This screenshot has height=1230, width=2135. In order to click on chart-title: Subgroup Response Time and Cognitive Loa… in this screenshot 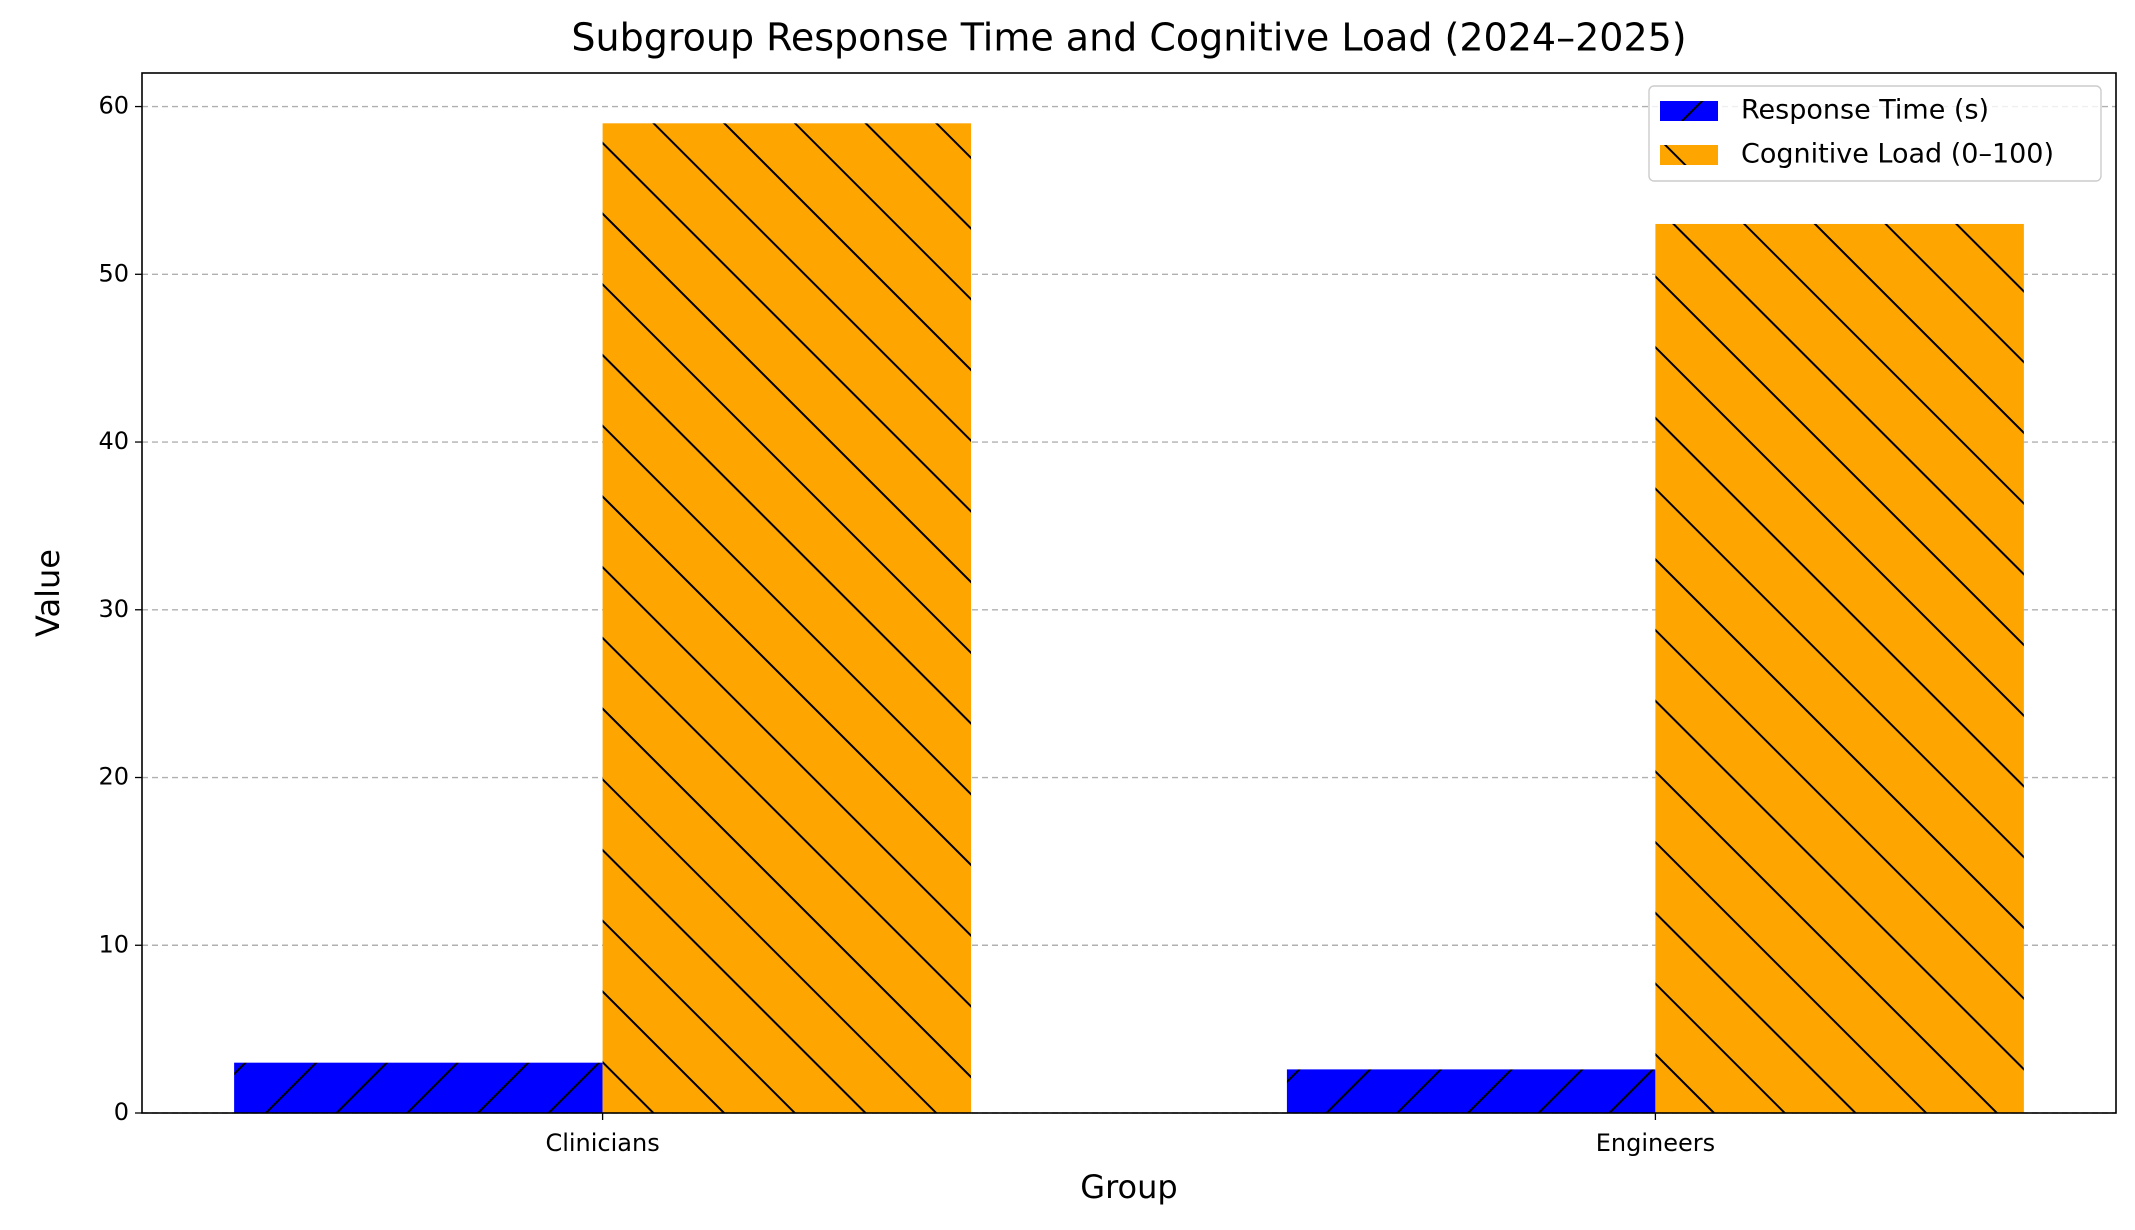, I will do `click(1128, 38)`.